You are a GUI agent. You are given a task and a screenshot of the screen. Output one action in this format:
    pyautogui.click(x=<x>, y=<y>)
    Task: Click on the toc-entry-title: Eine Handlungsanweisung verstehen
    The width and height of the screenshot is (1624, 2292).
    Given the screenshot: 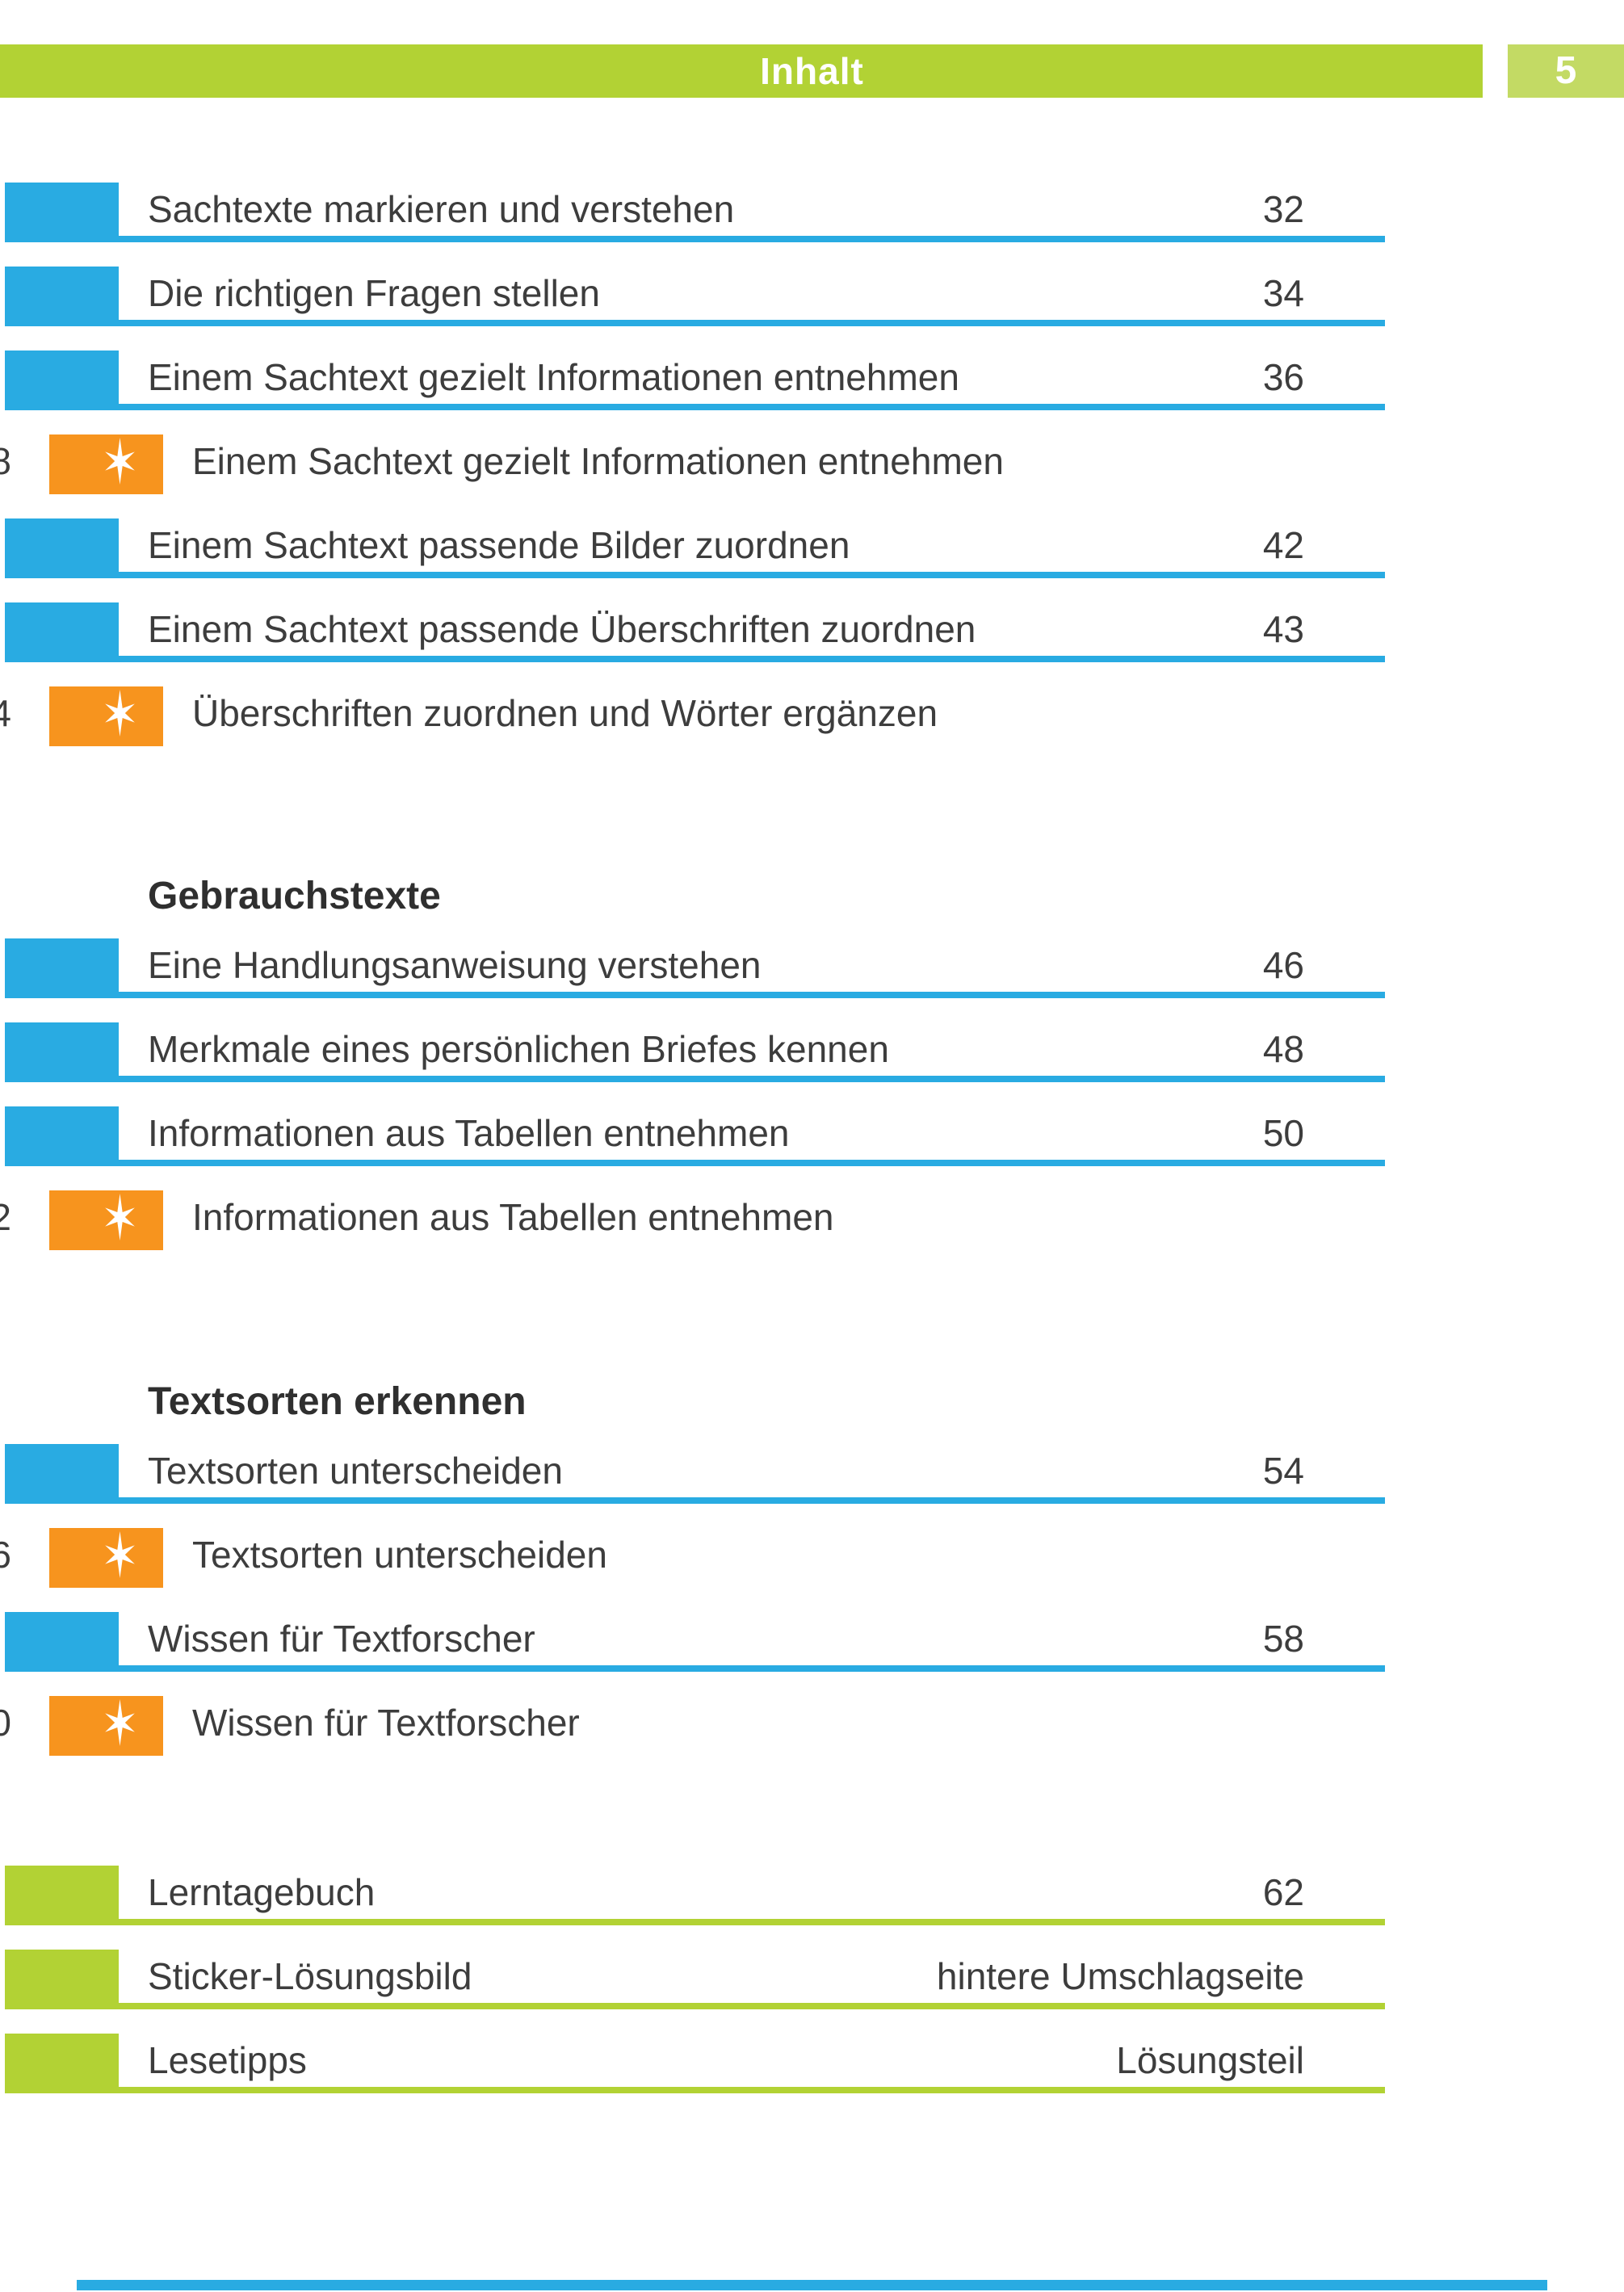 What is the action you would take?
    pyautogui.click(x=455, y=965)
    